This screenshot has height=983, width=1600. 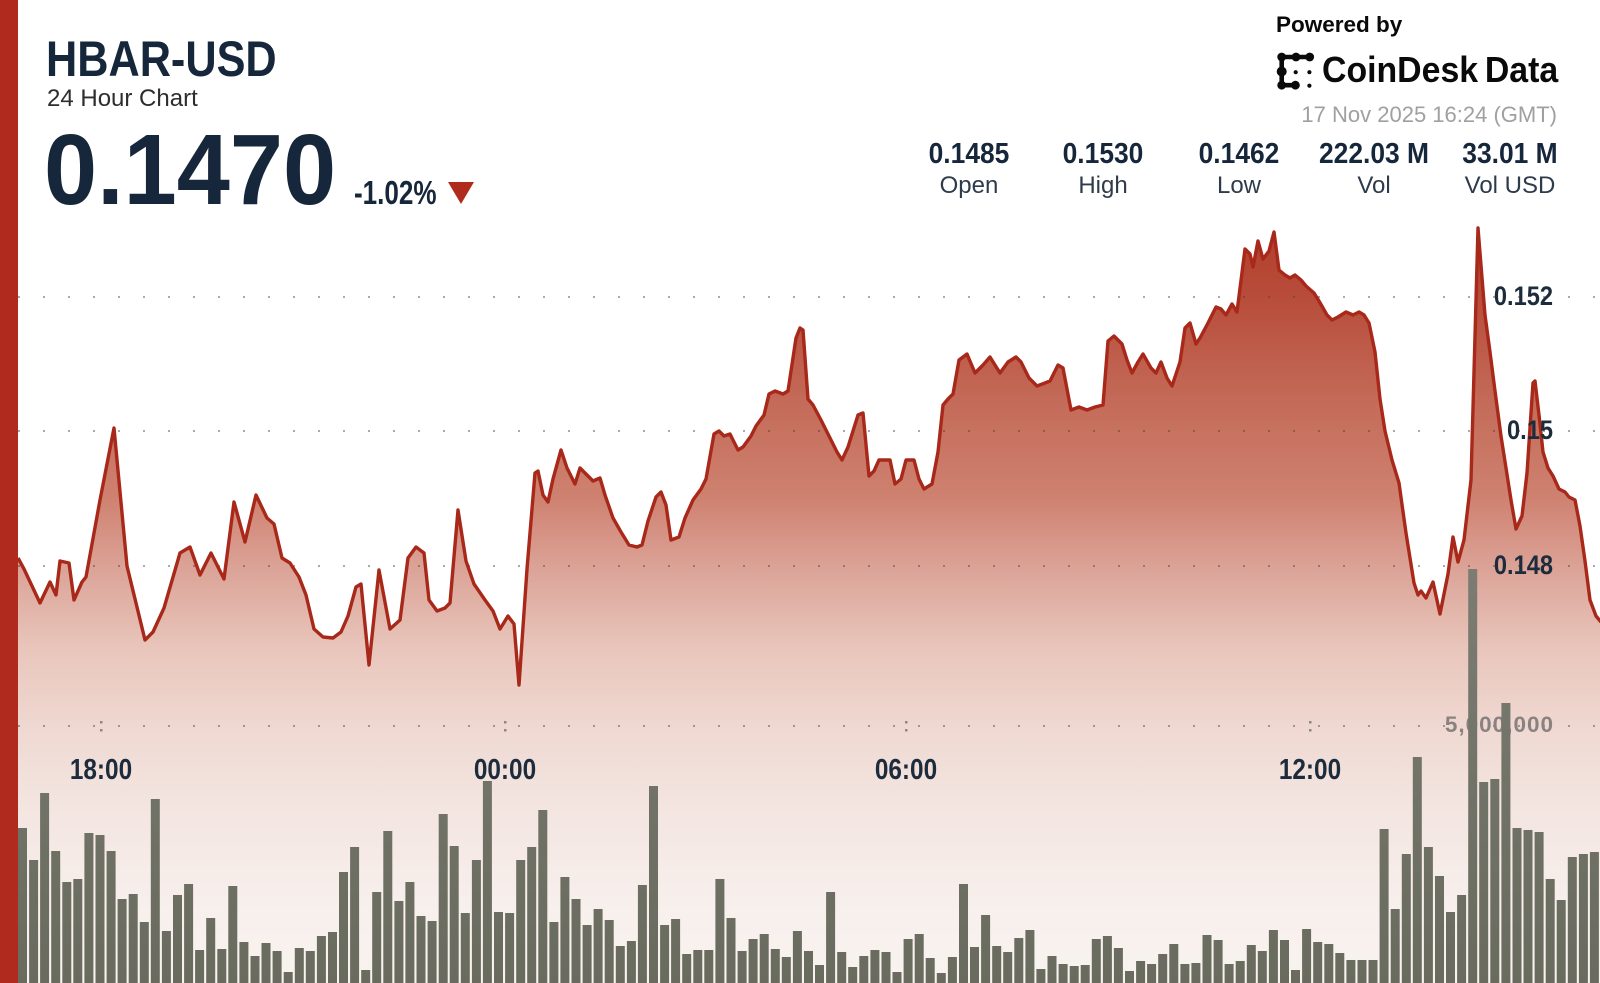 I want to click on svg-text: 5,000,000, so click(x=1499, y=724).